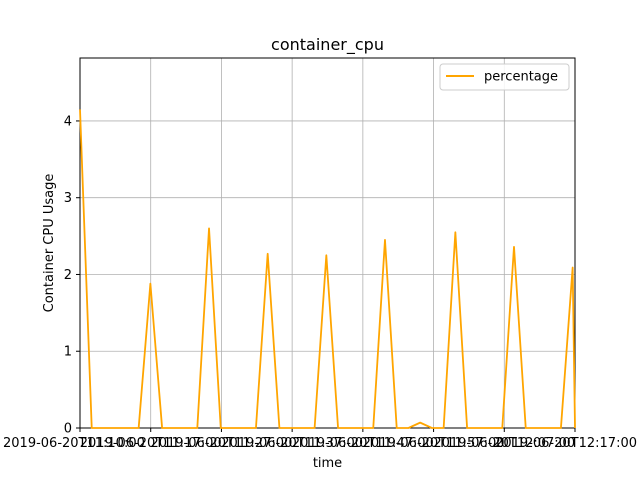 This screenshot has width=640, height=480. What do you see at coordinates (74, 443) in the screenshot?
I see `x-tick-label-0: 2019-06-20T11:10:00` at bounding box center [74, 443].